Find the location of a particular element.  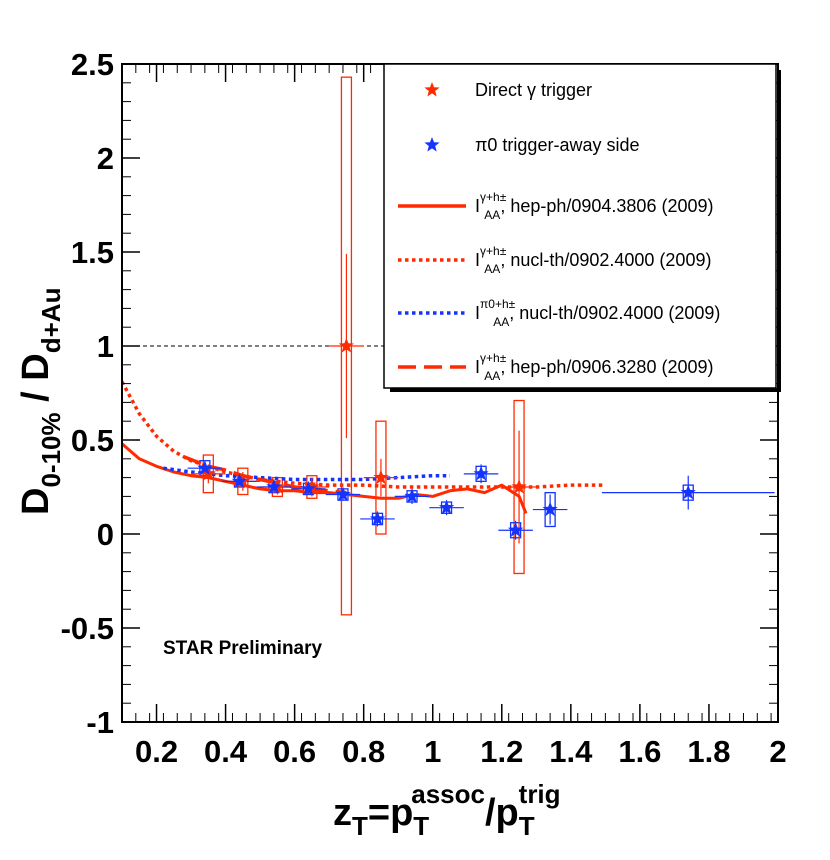

y-tick-label: -1 is located at coordinates (100, 722).